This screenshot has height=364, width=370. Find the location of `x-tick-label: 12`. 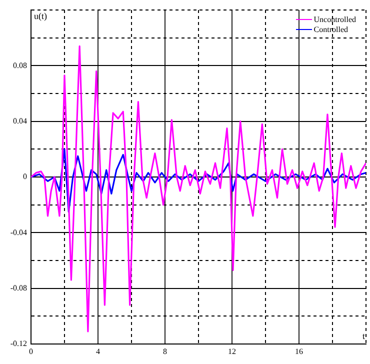

x-tick-label: 12 is located at coordinates (232, 351).